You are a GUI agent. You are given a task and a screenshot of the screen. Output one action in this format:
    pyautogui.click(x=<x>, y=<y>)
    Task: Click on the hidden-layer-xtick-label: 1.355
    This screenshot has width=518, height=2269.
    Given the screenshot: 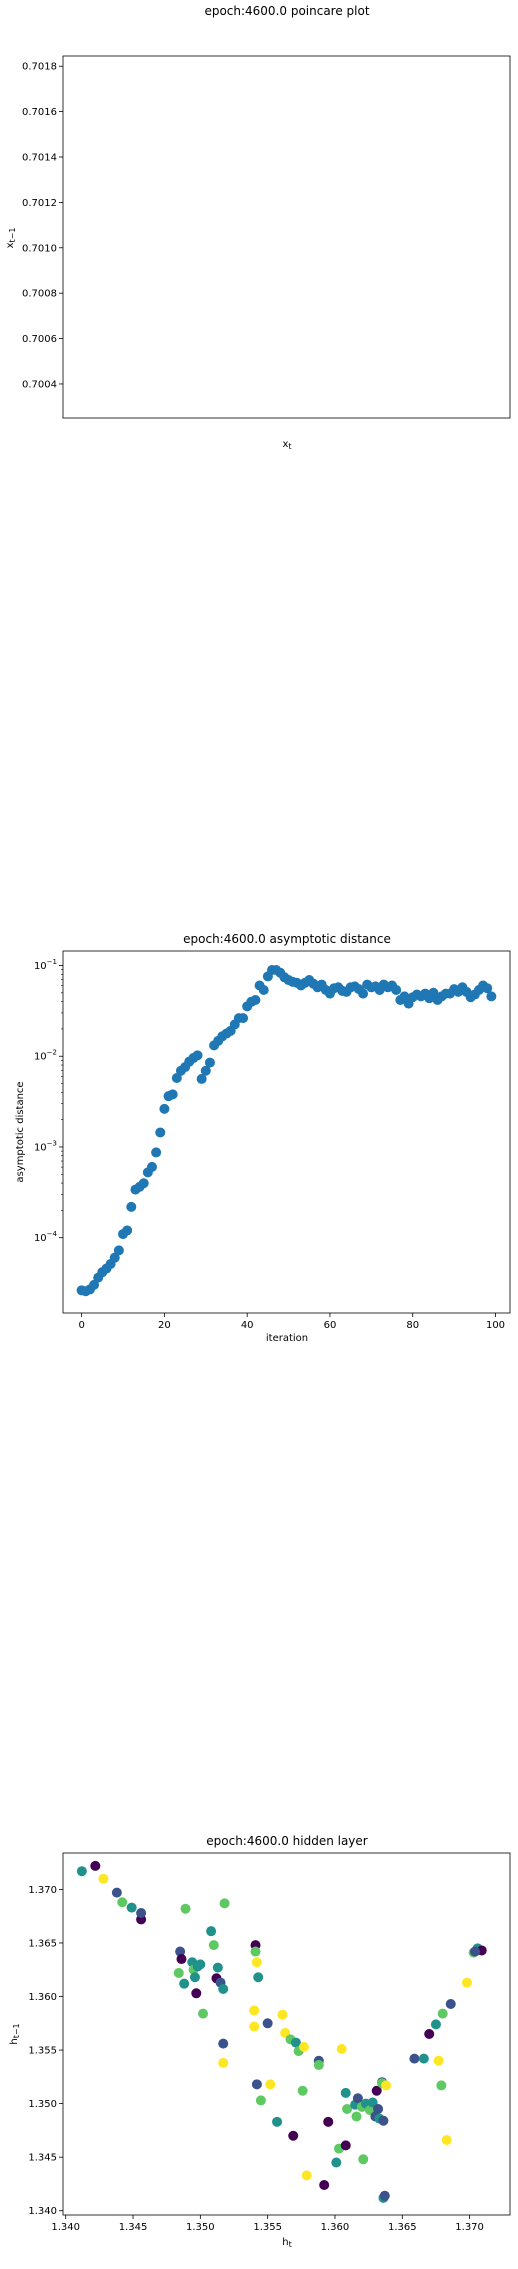 What is the action you would take?
    pyautogui.click(x=267, y=2227)
    